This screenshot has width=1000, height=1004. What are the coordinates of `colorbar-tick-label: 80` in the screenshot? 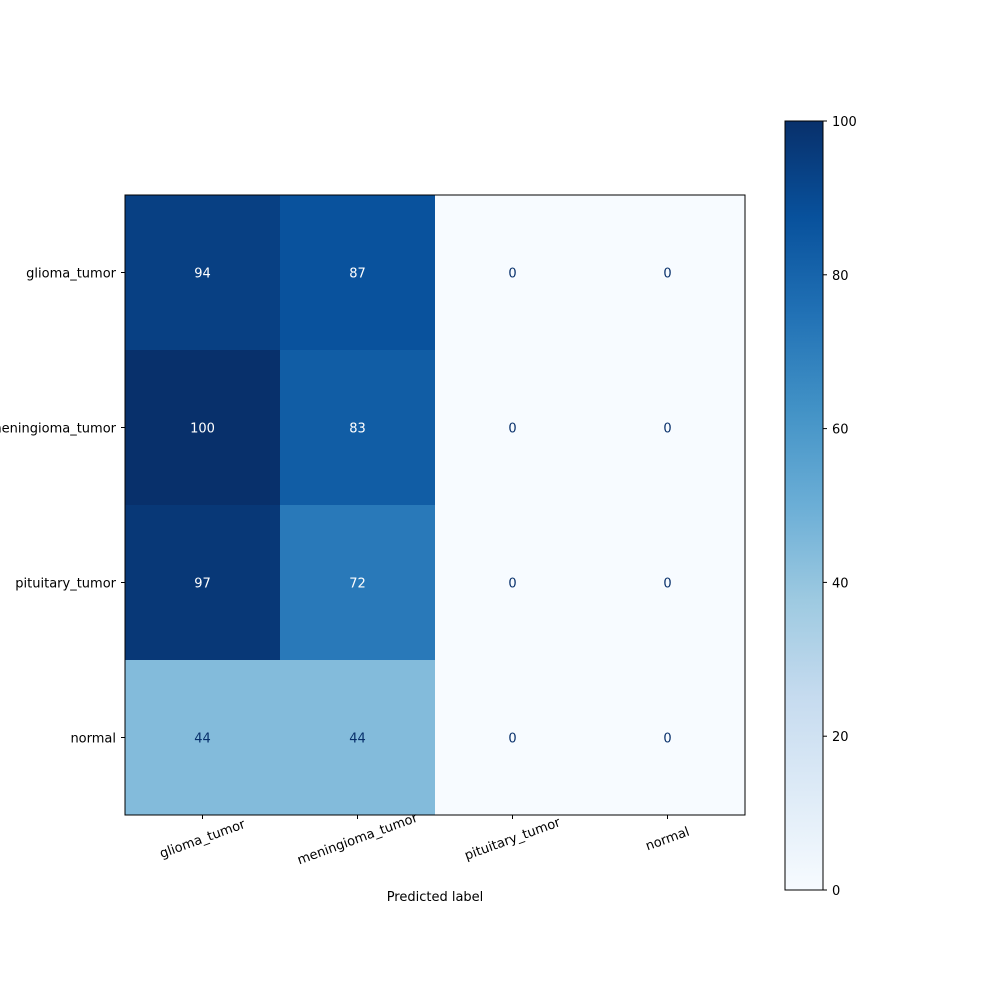 It's located at (840, 276).